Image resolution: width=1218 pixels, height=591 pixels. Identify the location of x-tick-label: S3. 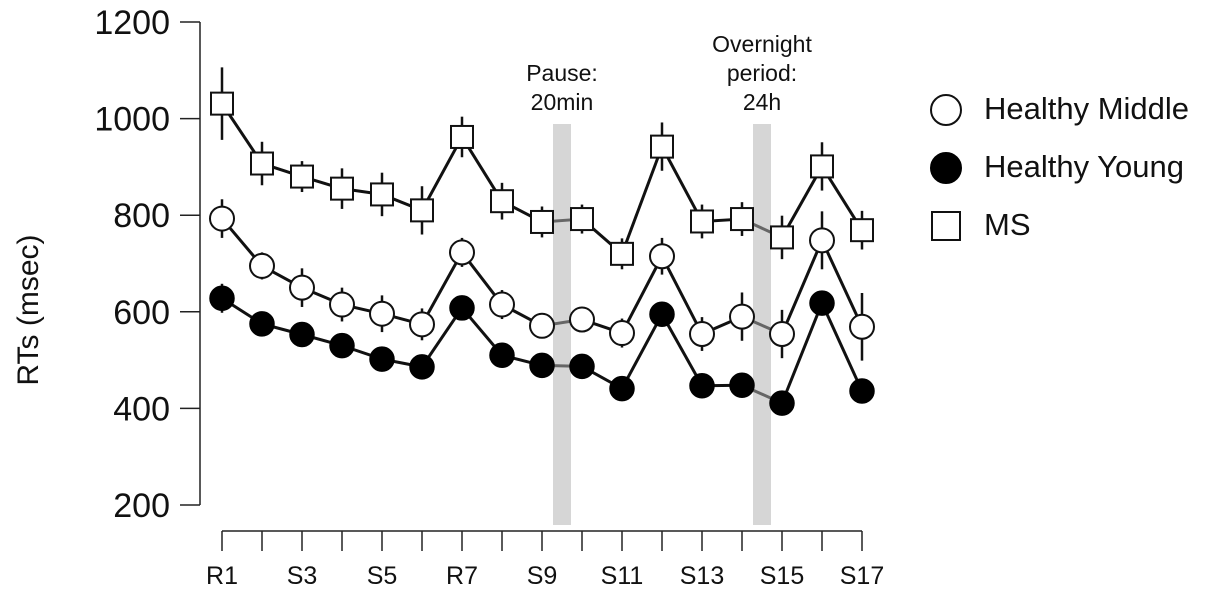
(302, 576).